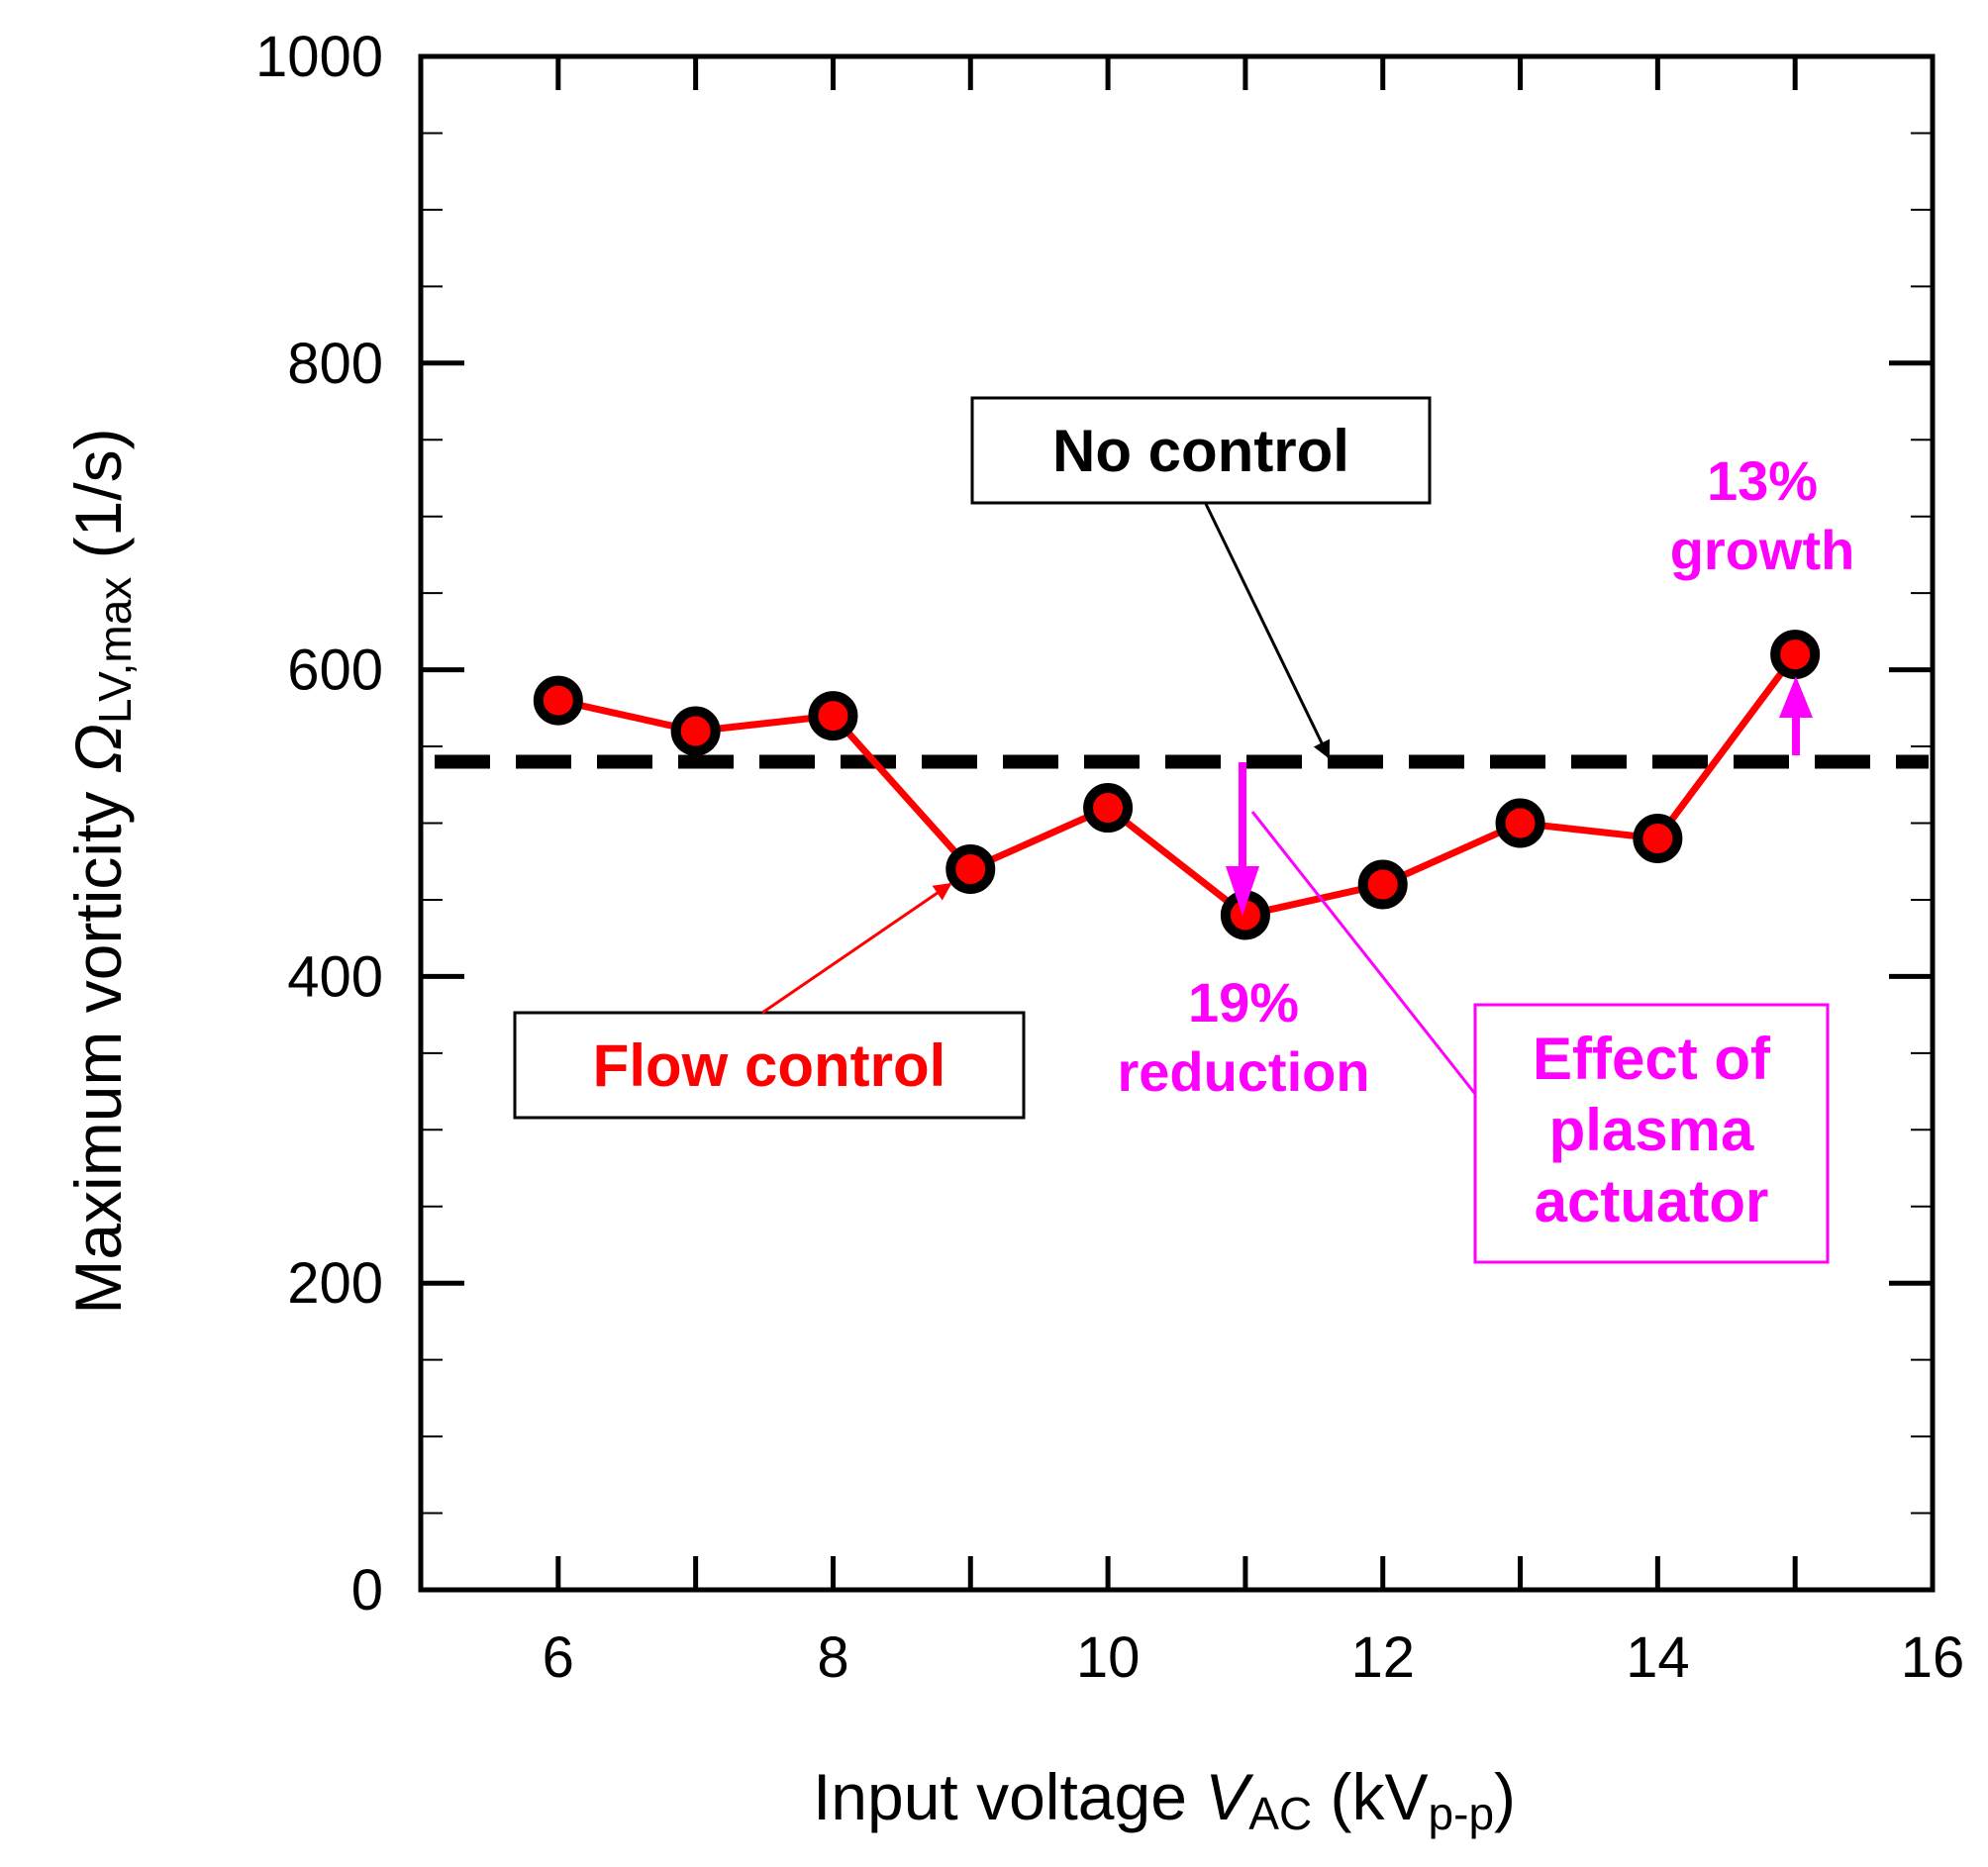 The image size is (1988, 1867). Describe the element at coordinates (1267, 631) in the screenshot. I see `no-control-arrow` at that location.